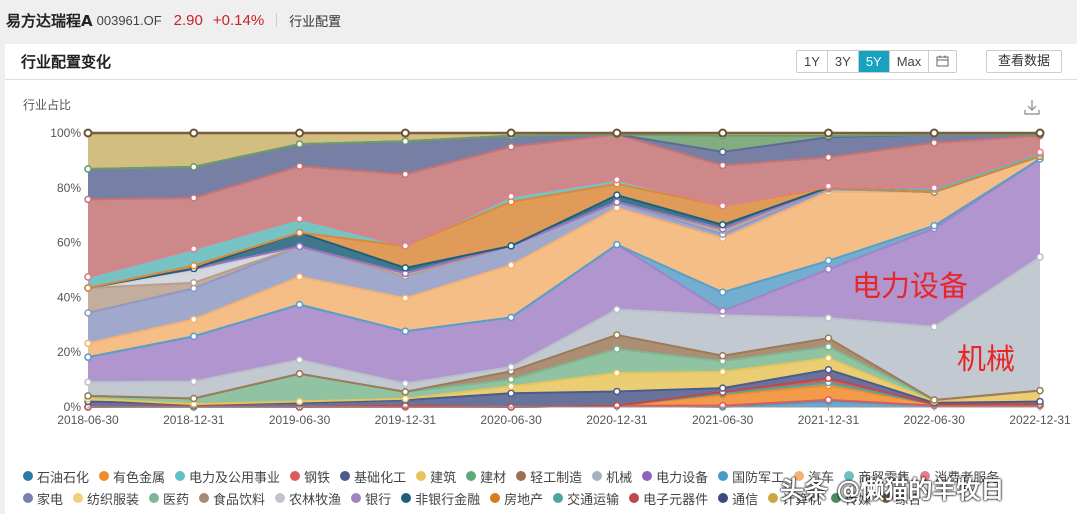 The height and width of the screenshot is (514, 1077). Describe the element at coordinates (843, 61) in the screenshot. I see `range-3y-button: 3Y` at that location.